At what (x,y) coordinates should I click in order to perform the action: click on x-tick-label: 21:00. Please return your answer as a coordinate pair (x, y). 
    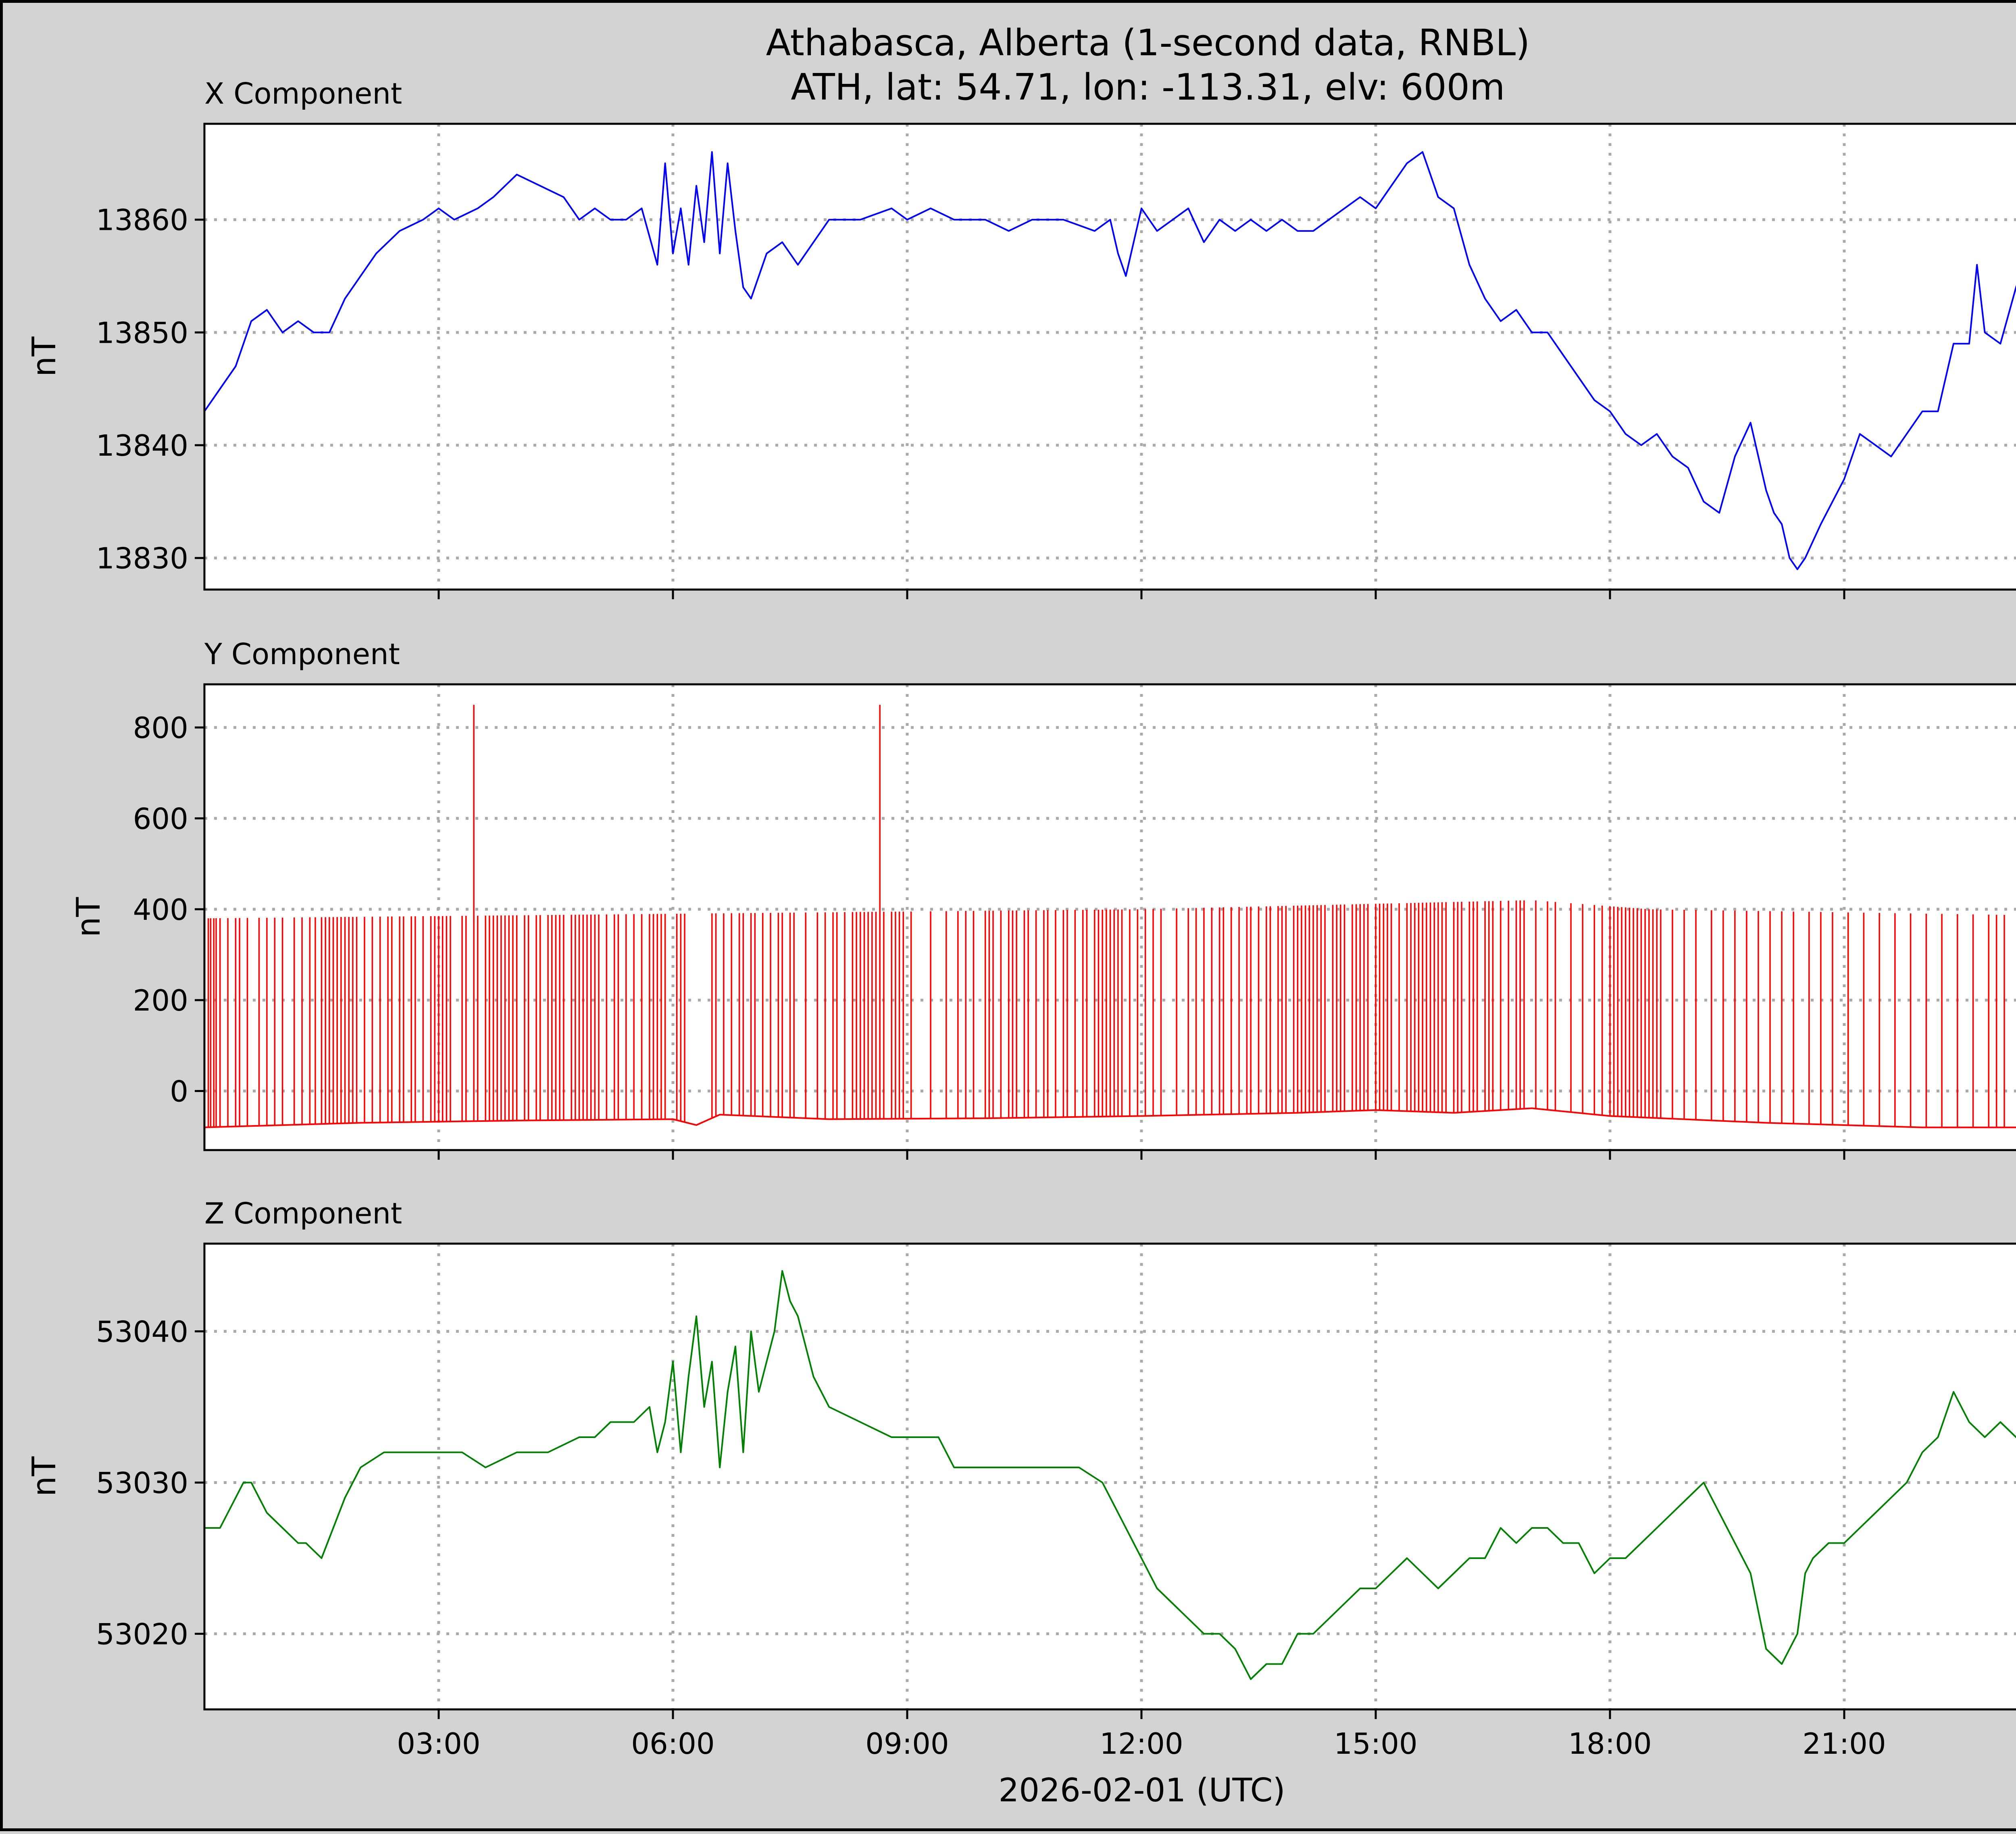
    Looking at the image, I should click on (1844, 1744).